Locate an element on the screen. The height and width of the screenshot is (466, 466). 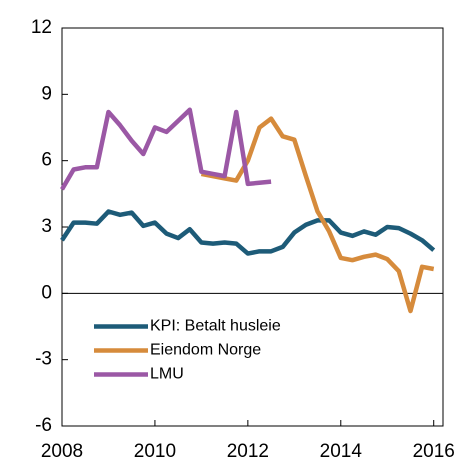
y-tick-label: -3 is located at coordinates (43, 359).